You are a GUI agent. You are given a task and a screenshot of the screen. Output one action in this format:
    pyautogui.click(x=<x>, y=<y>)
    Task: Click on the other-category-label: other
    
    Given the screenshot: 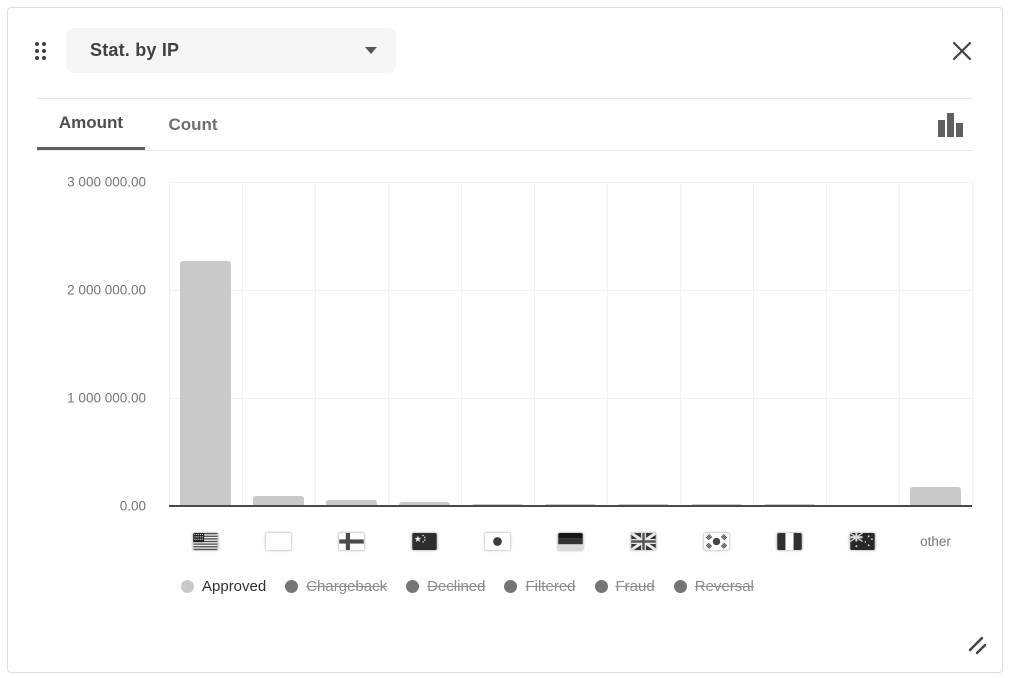 What is the action you would take?
    pyautogui.click(x=935, y=541)
    